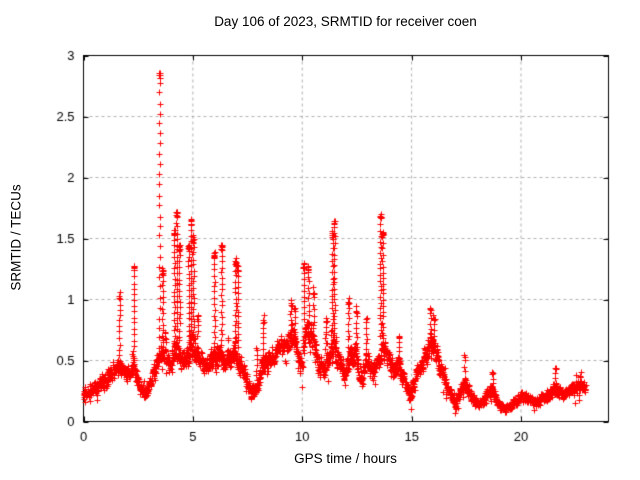  I want to click on x-axis-label: GPS time / hours, so click(345, 458).